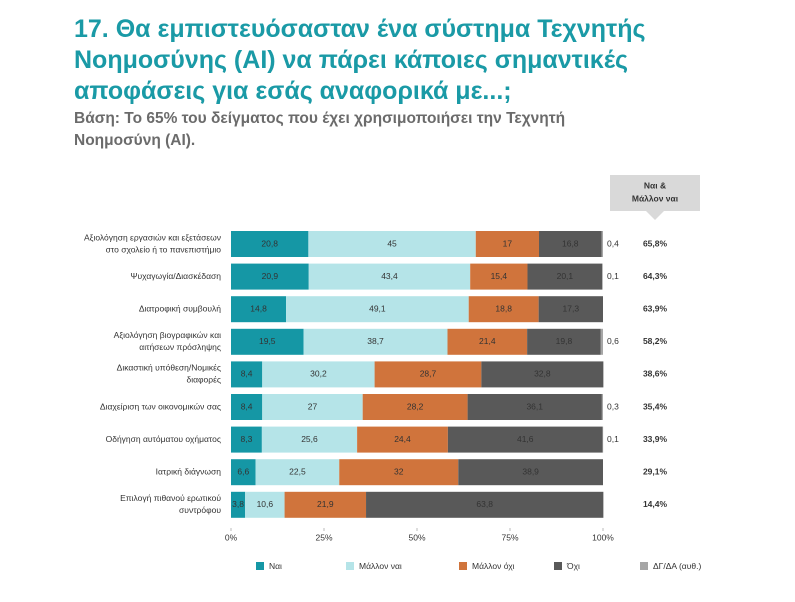 The width and height of the screenshot is (795, 602). Describe the element at coordinates (313, 406) in the screenshot. I see `value-label: 27` at that location.